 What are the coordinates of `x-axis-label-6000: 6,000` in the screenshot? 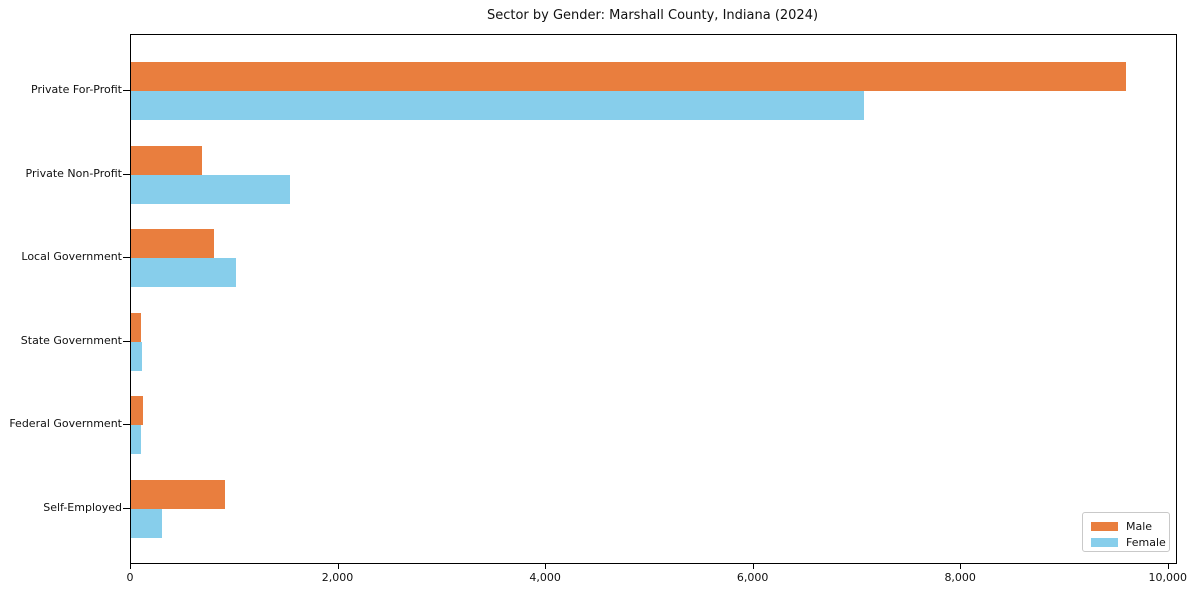 It's located at (752, 577).